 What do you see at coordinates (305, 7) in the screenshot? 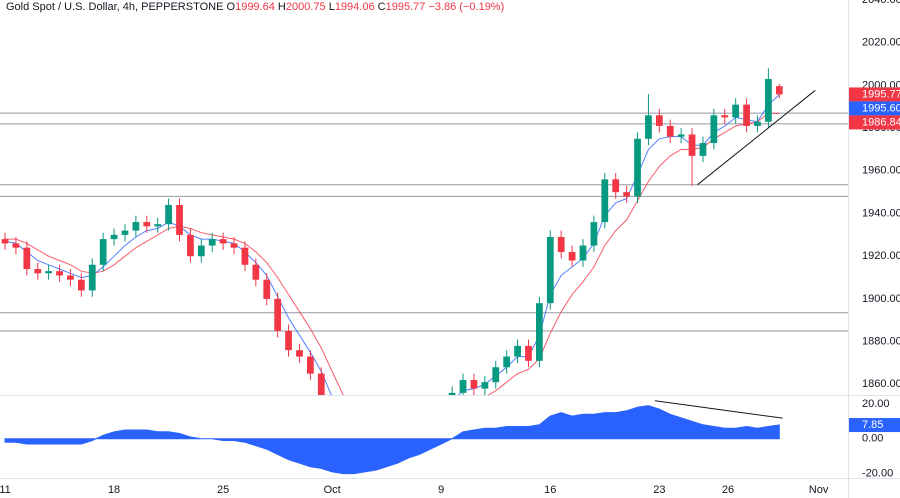
I see `ohlc-value: 2000.75` at bounding box center [305, 7].